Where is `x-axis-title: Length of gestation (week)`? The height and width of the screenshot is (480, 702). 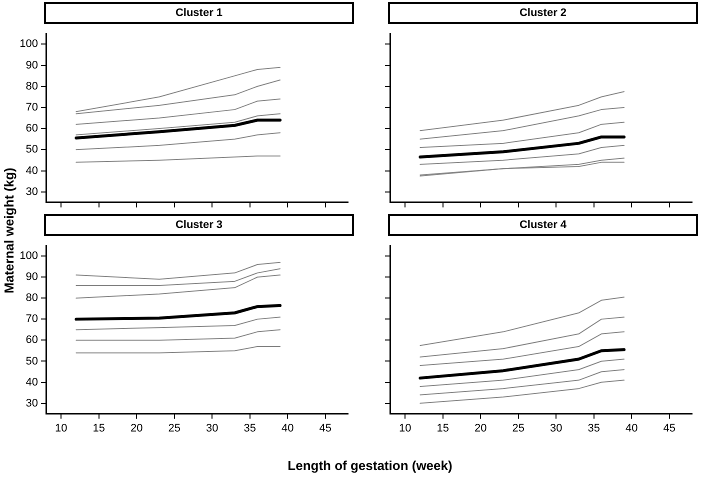
x-axis-title: Length of gestation (week) is located at coordinates (370, 465).